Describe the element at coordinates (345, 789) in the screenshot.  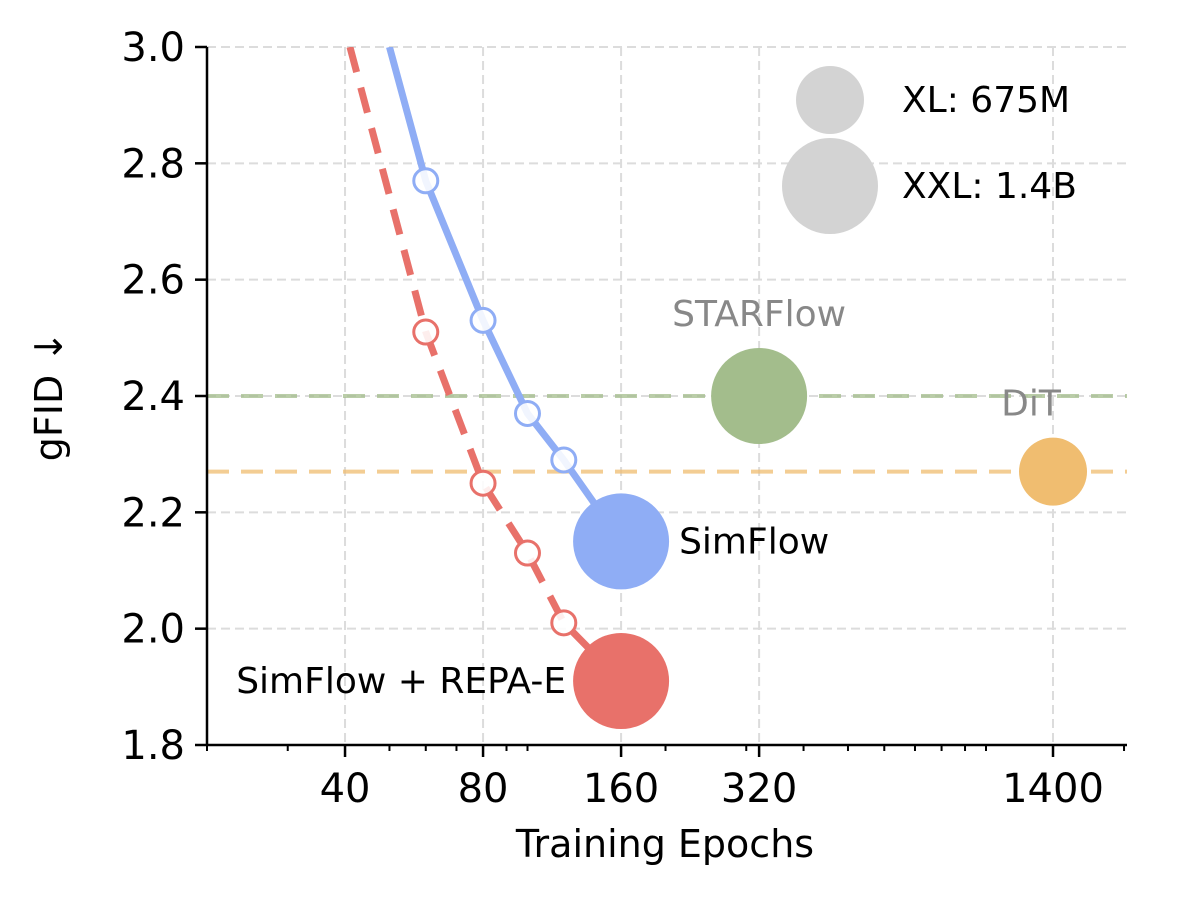
I see `x-tick-label: 40` at that location.